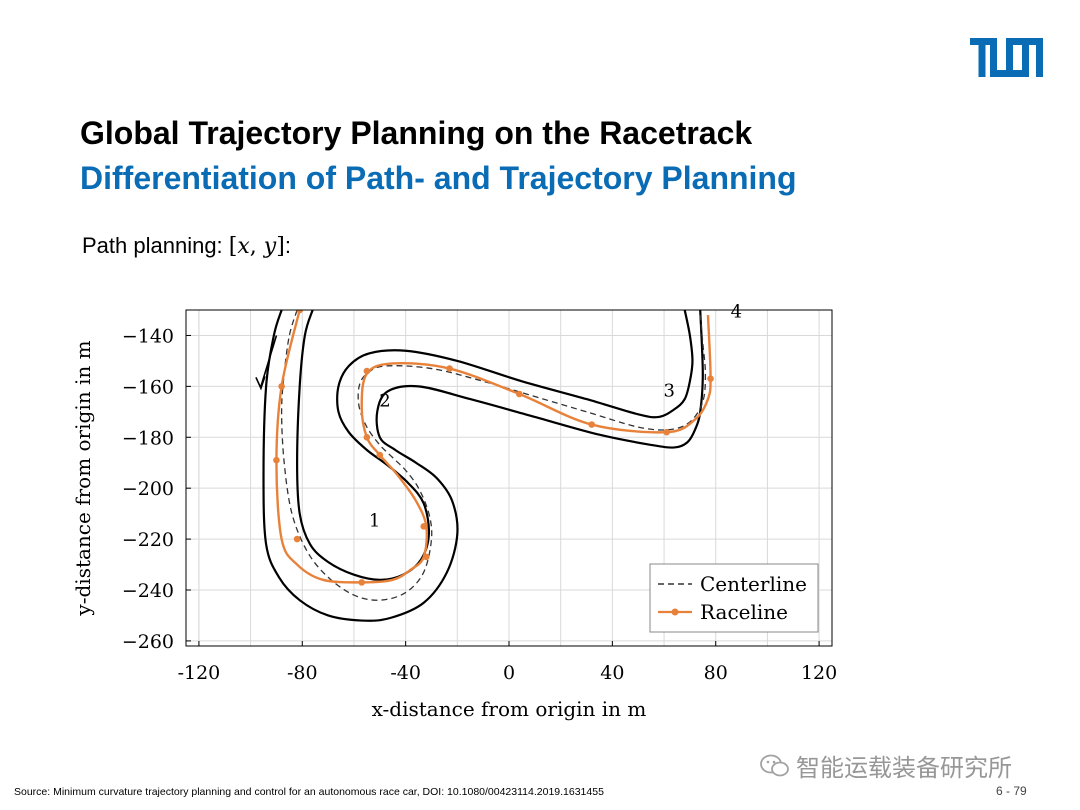 This screenshot has height=810, width=1080. I want to click on x-tick-label: -120, so click(199, 673).